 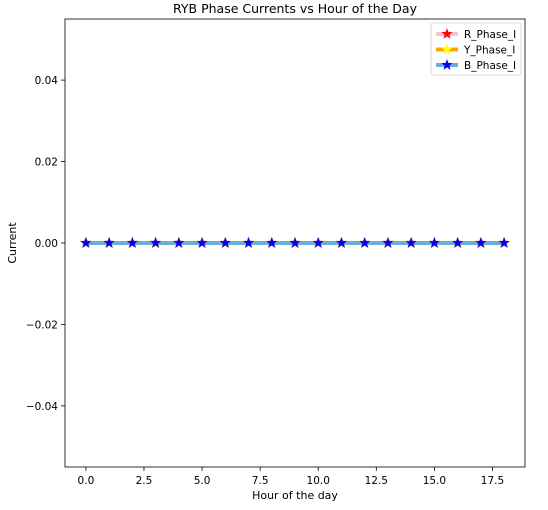 What do you see at coordinates (42, 407) in the screenshot?
I see `y-tick-label: −0.04` at bounding box center [42, 407].